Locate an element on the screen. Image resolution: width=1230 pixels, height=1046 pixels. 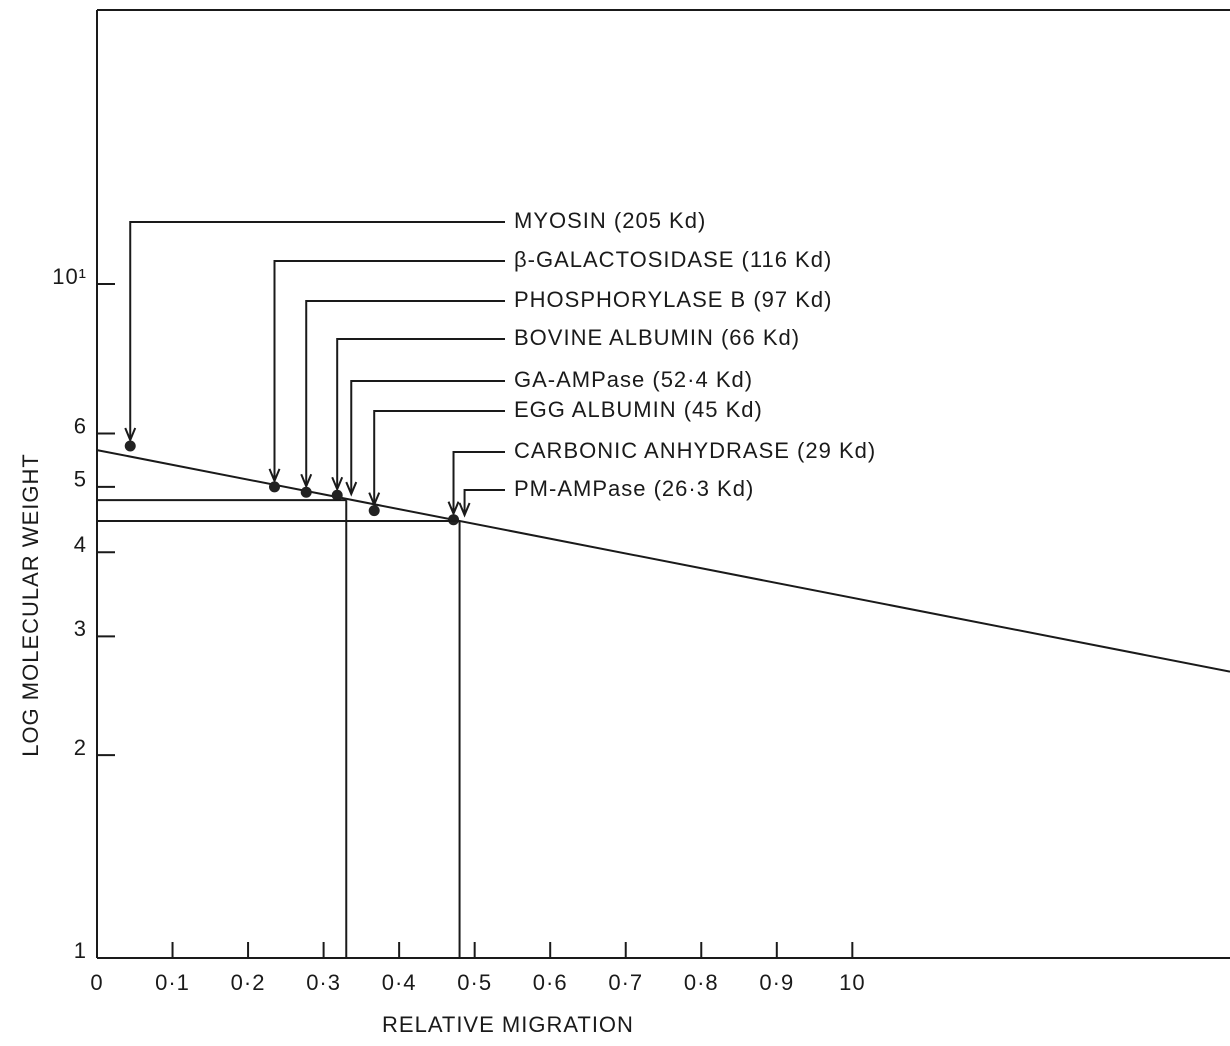
x-axis-label: RELATIVE MIGRATION is located at coordinates (508, 1024).